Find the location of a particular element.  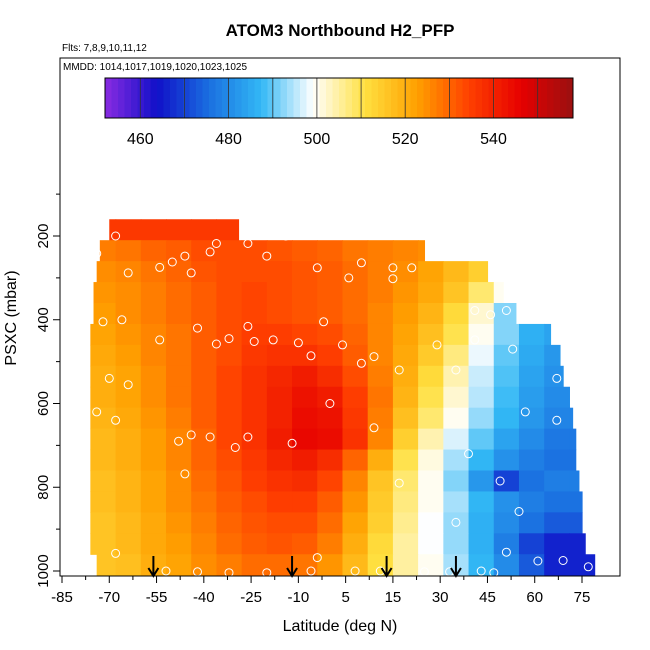

y-tick-label: 400 is located at coordinates (43, 319).